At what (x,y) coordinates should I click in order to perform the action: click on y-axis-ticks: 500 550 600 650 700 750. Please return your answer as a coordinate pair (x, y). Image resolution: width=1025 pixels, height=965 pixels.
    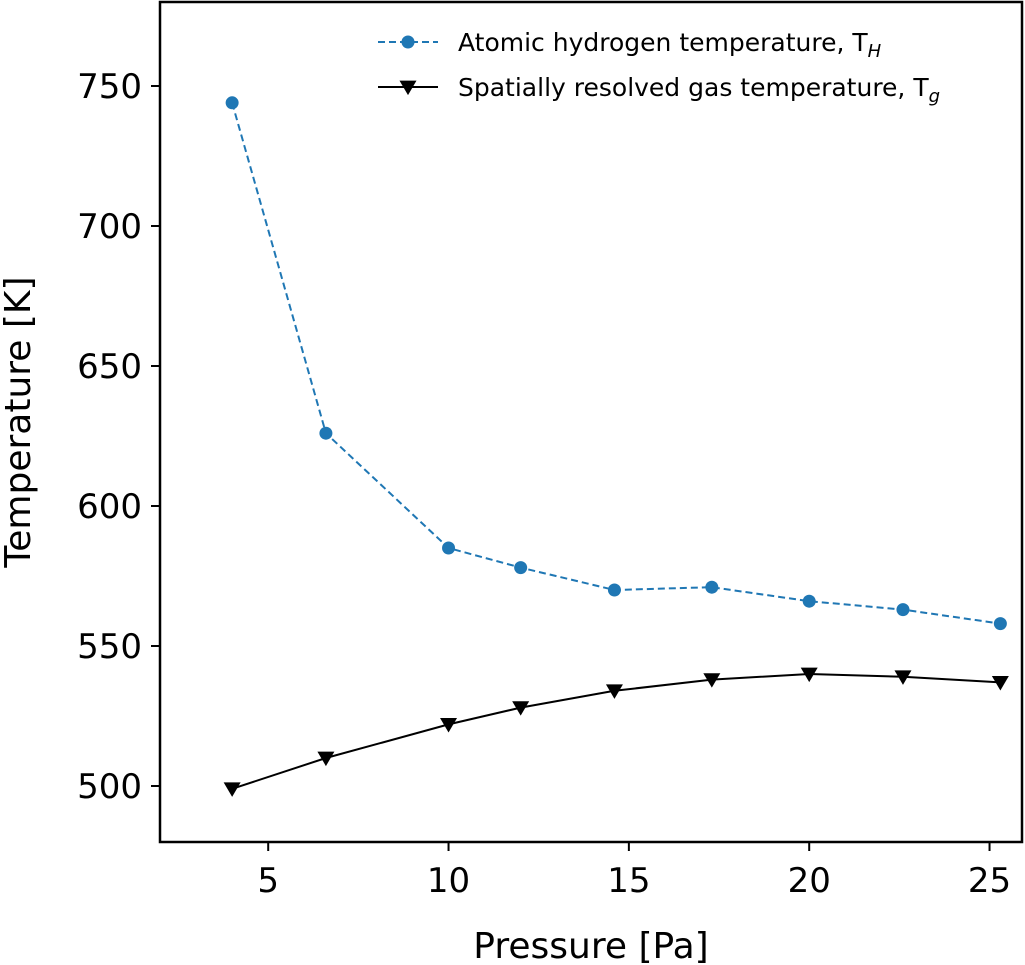
    Looking at the image, I should click on (118, 437).